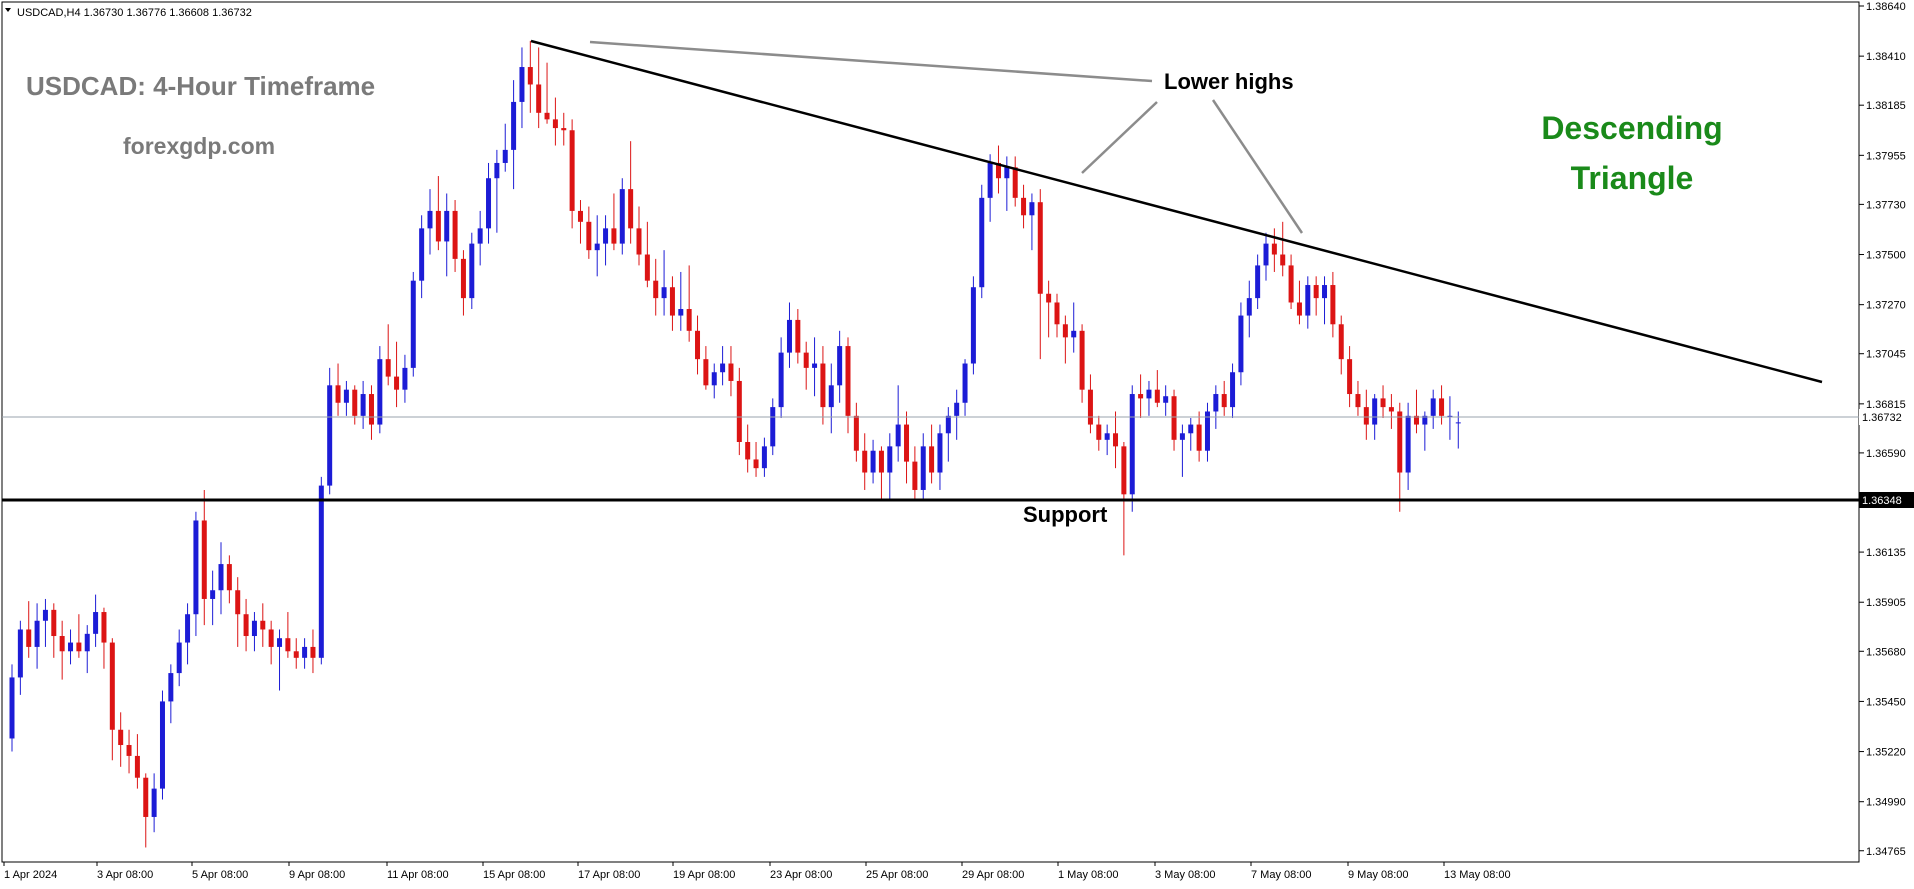 The height and width of the screenshot is (889, 1914). What do you see at coordinates (1882, 418) in the screenshot?
I see `current-price-label: 1.36732` at bounding box center [1882, 418].